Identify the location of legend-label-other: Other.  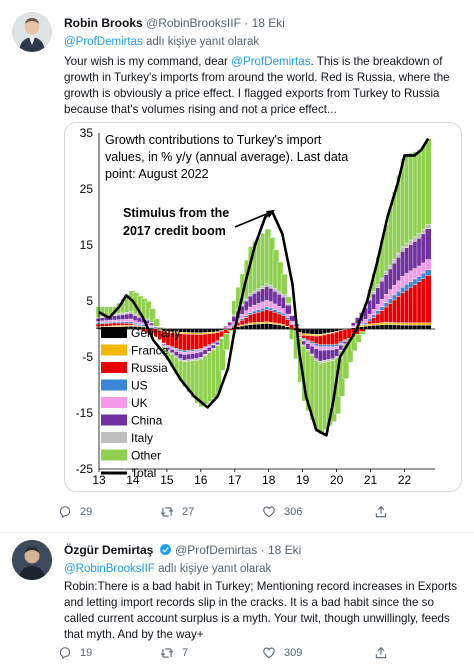
(146, 456).